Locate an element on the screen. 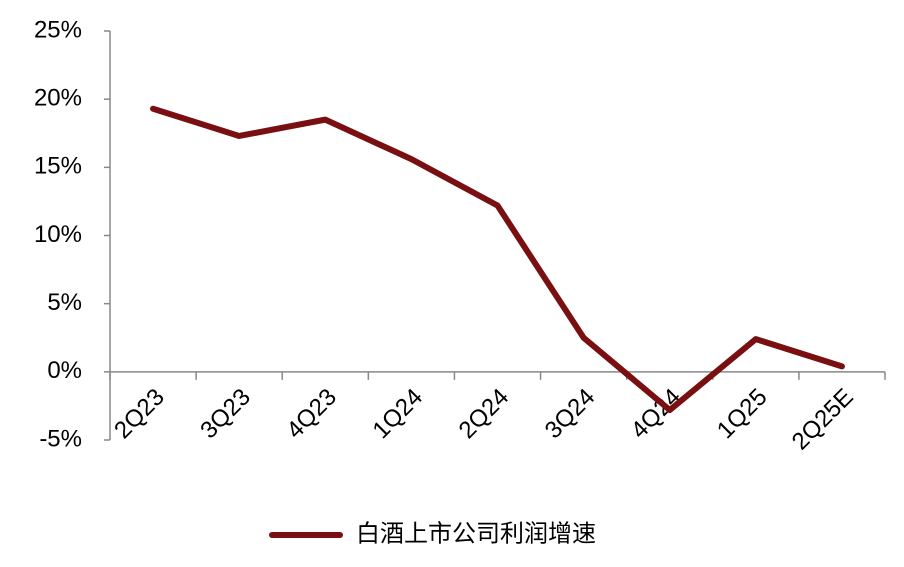  y-tick-label: 25% is located at coordinates (58, 29).